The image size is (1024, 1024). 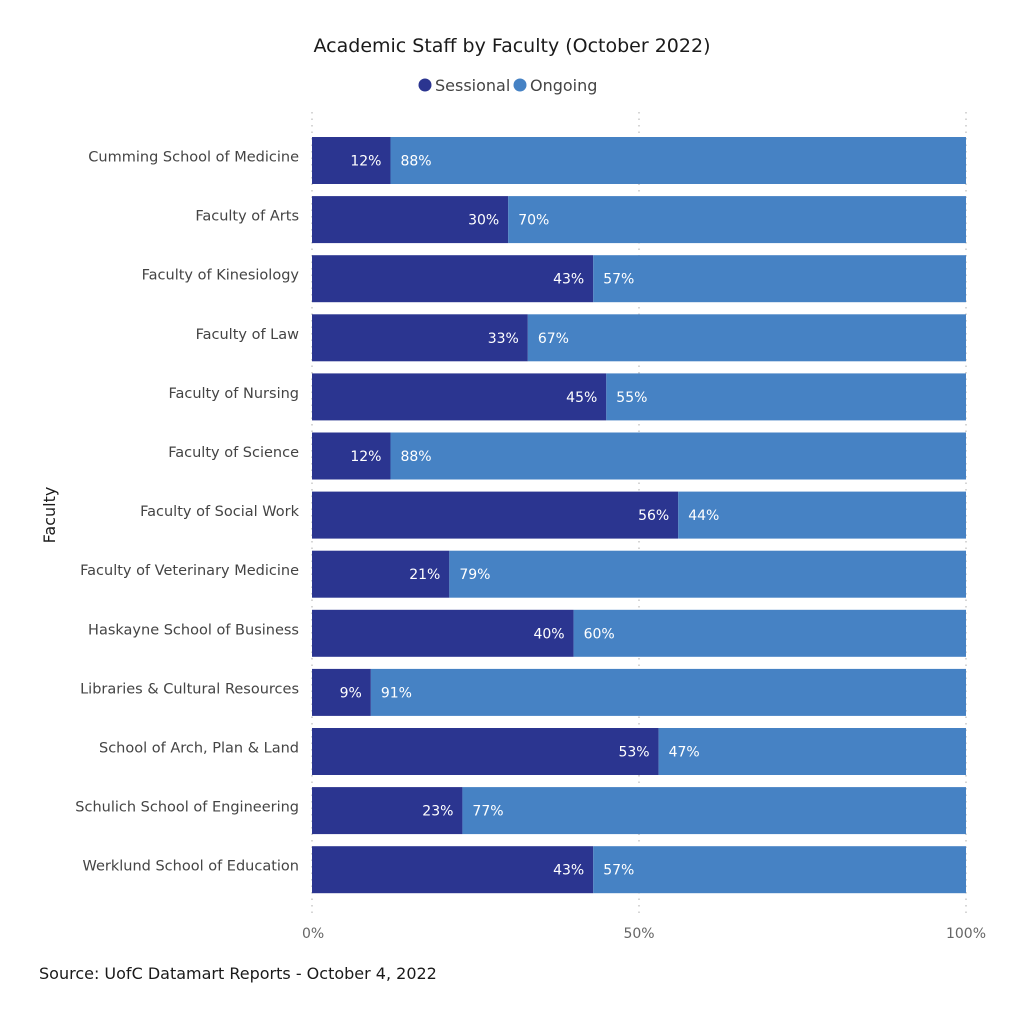 What do you see at coordinates (248, 335) in the screenshot?
I see `category-label: Faculty of Law` at bounding box center [248, 335].